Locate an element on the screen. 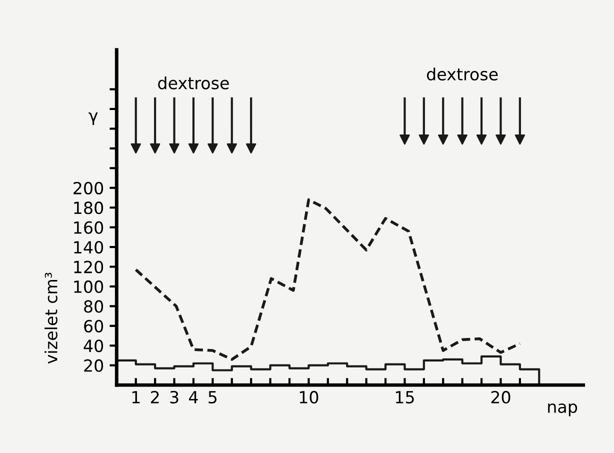  y-tick-label: 100 is located at coordinates (89, 287).